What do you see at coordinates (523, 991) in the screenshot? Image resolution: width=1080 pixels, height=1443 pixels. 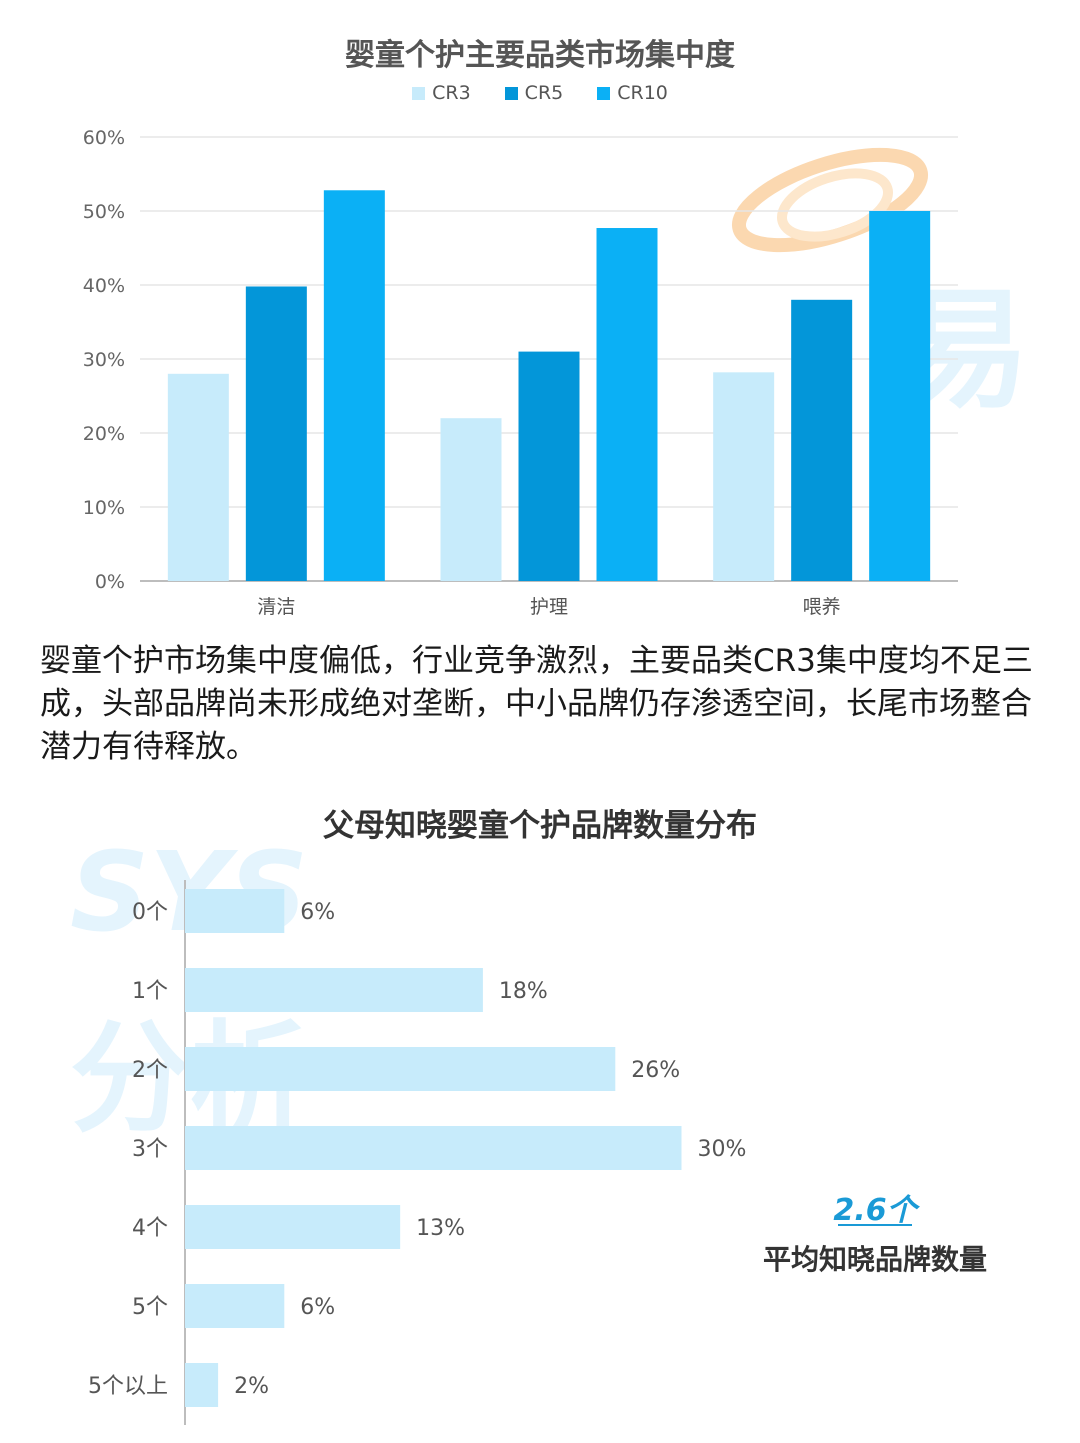 I see `value-label: 18%` at bounding box center [523, 991].